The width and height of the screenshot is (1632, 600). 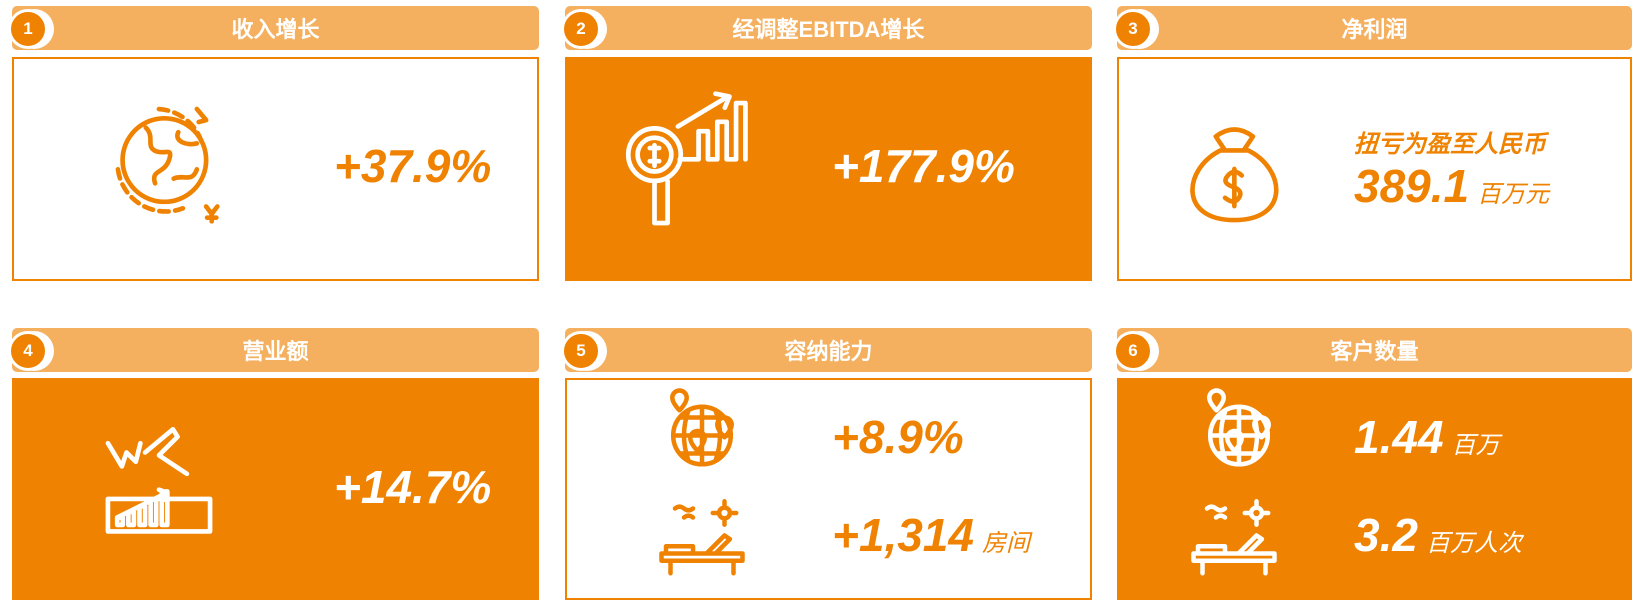 I want to click on metric: 3.2 百万人次, so click(x=1438, y=535).